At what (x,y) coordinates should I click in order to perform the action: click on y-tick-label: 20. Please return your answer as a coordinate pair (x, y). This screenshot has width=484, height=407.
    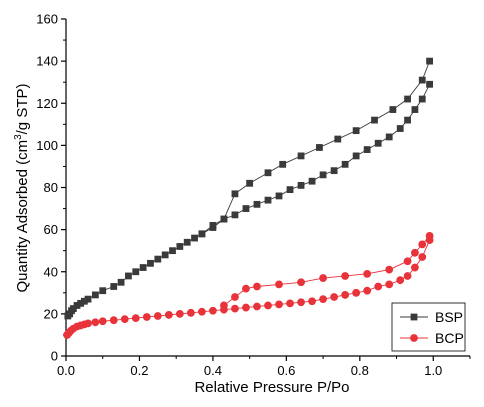
    Looking at the image, I should click on (51, 313).